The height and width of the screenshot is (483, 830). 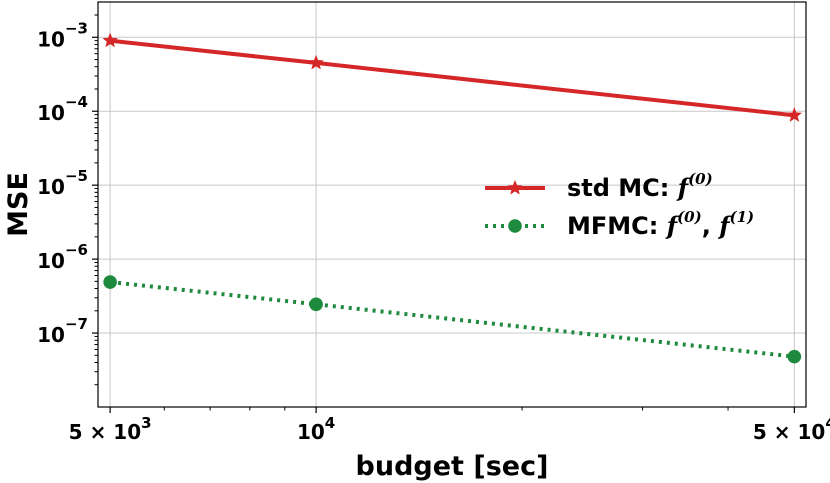 What do you see at coordinates (622, 188) in the screenshot?
I see `legend-label-prefix: std MC:` at bounding box center [622, 188].